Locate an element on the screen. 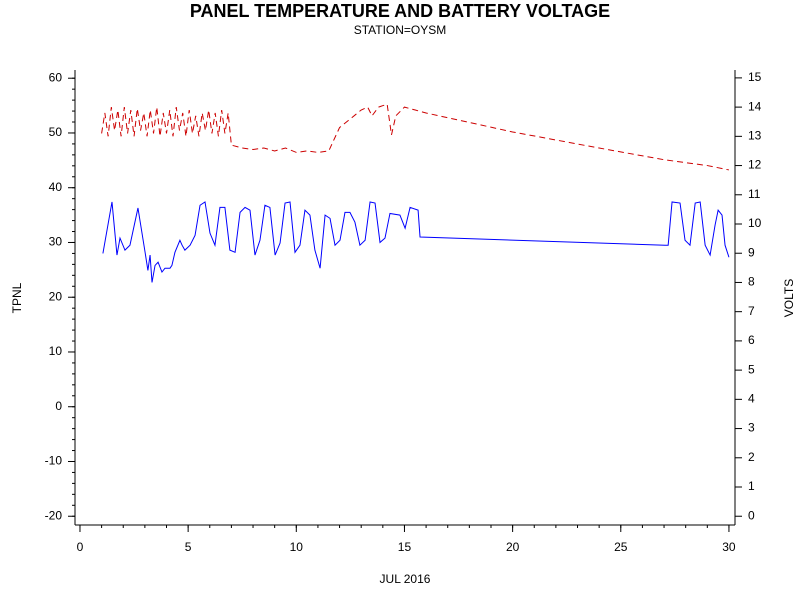 This screenshot has height=600, width=800. y-tick-label: 50 is located at coordinates (56, 132).